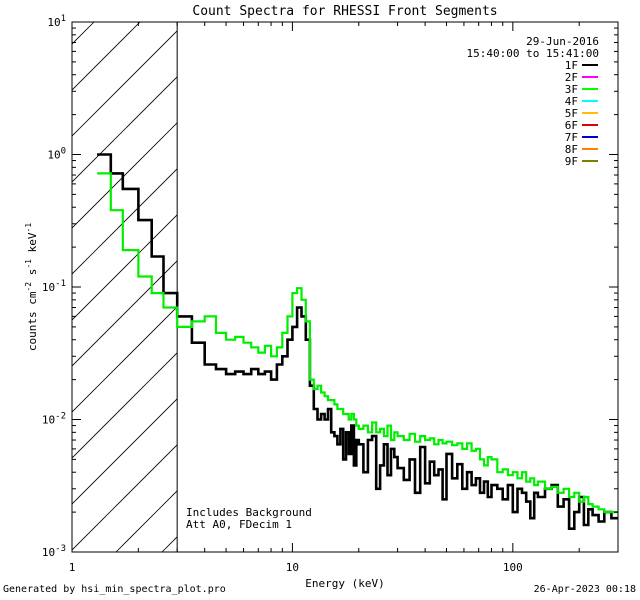  I want to click on y-tick-label: 101, so click(56, 21).